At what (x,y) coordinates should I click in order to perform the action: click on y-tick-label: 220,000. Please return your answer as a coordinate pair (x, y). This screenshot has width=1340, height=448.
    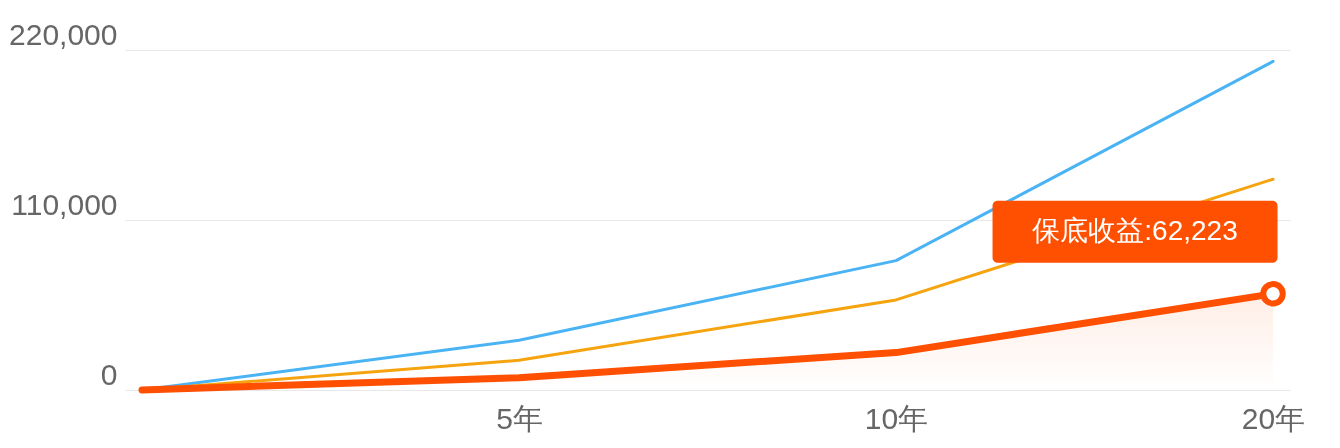
    Looking at the image, I should click on (63, 34).